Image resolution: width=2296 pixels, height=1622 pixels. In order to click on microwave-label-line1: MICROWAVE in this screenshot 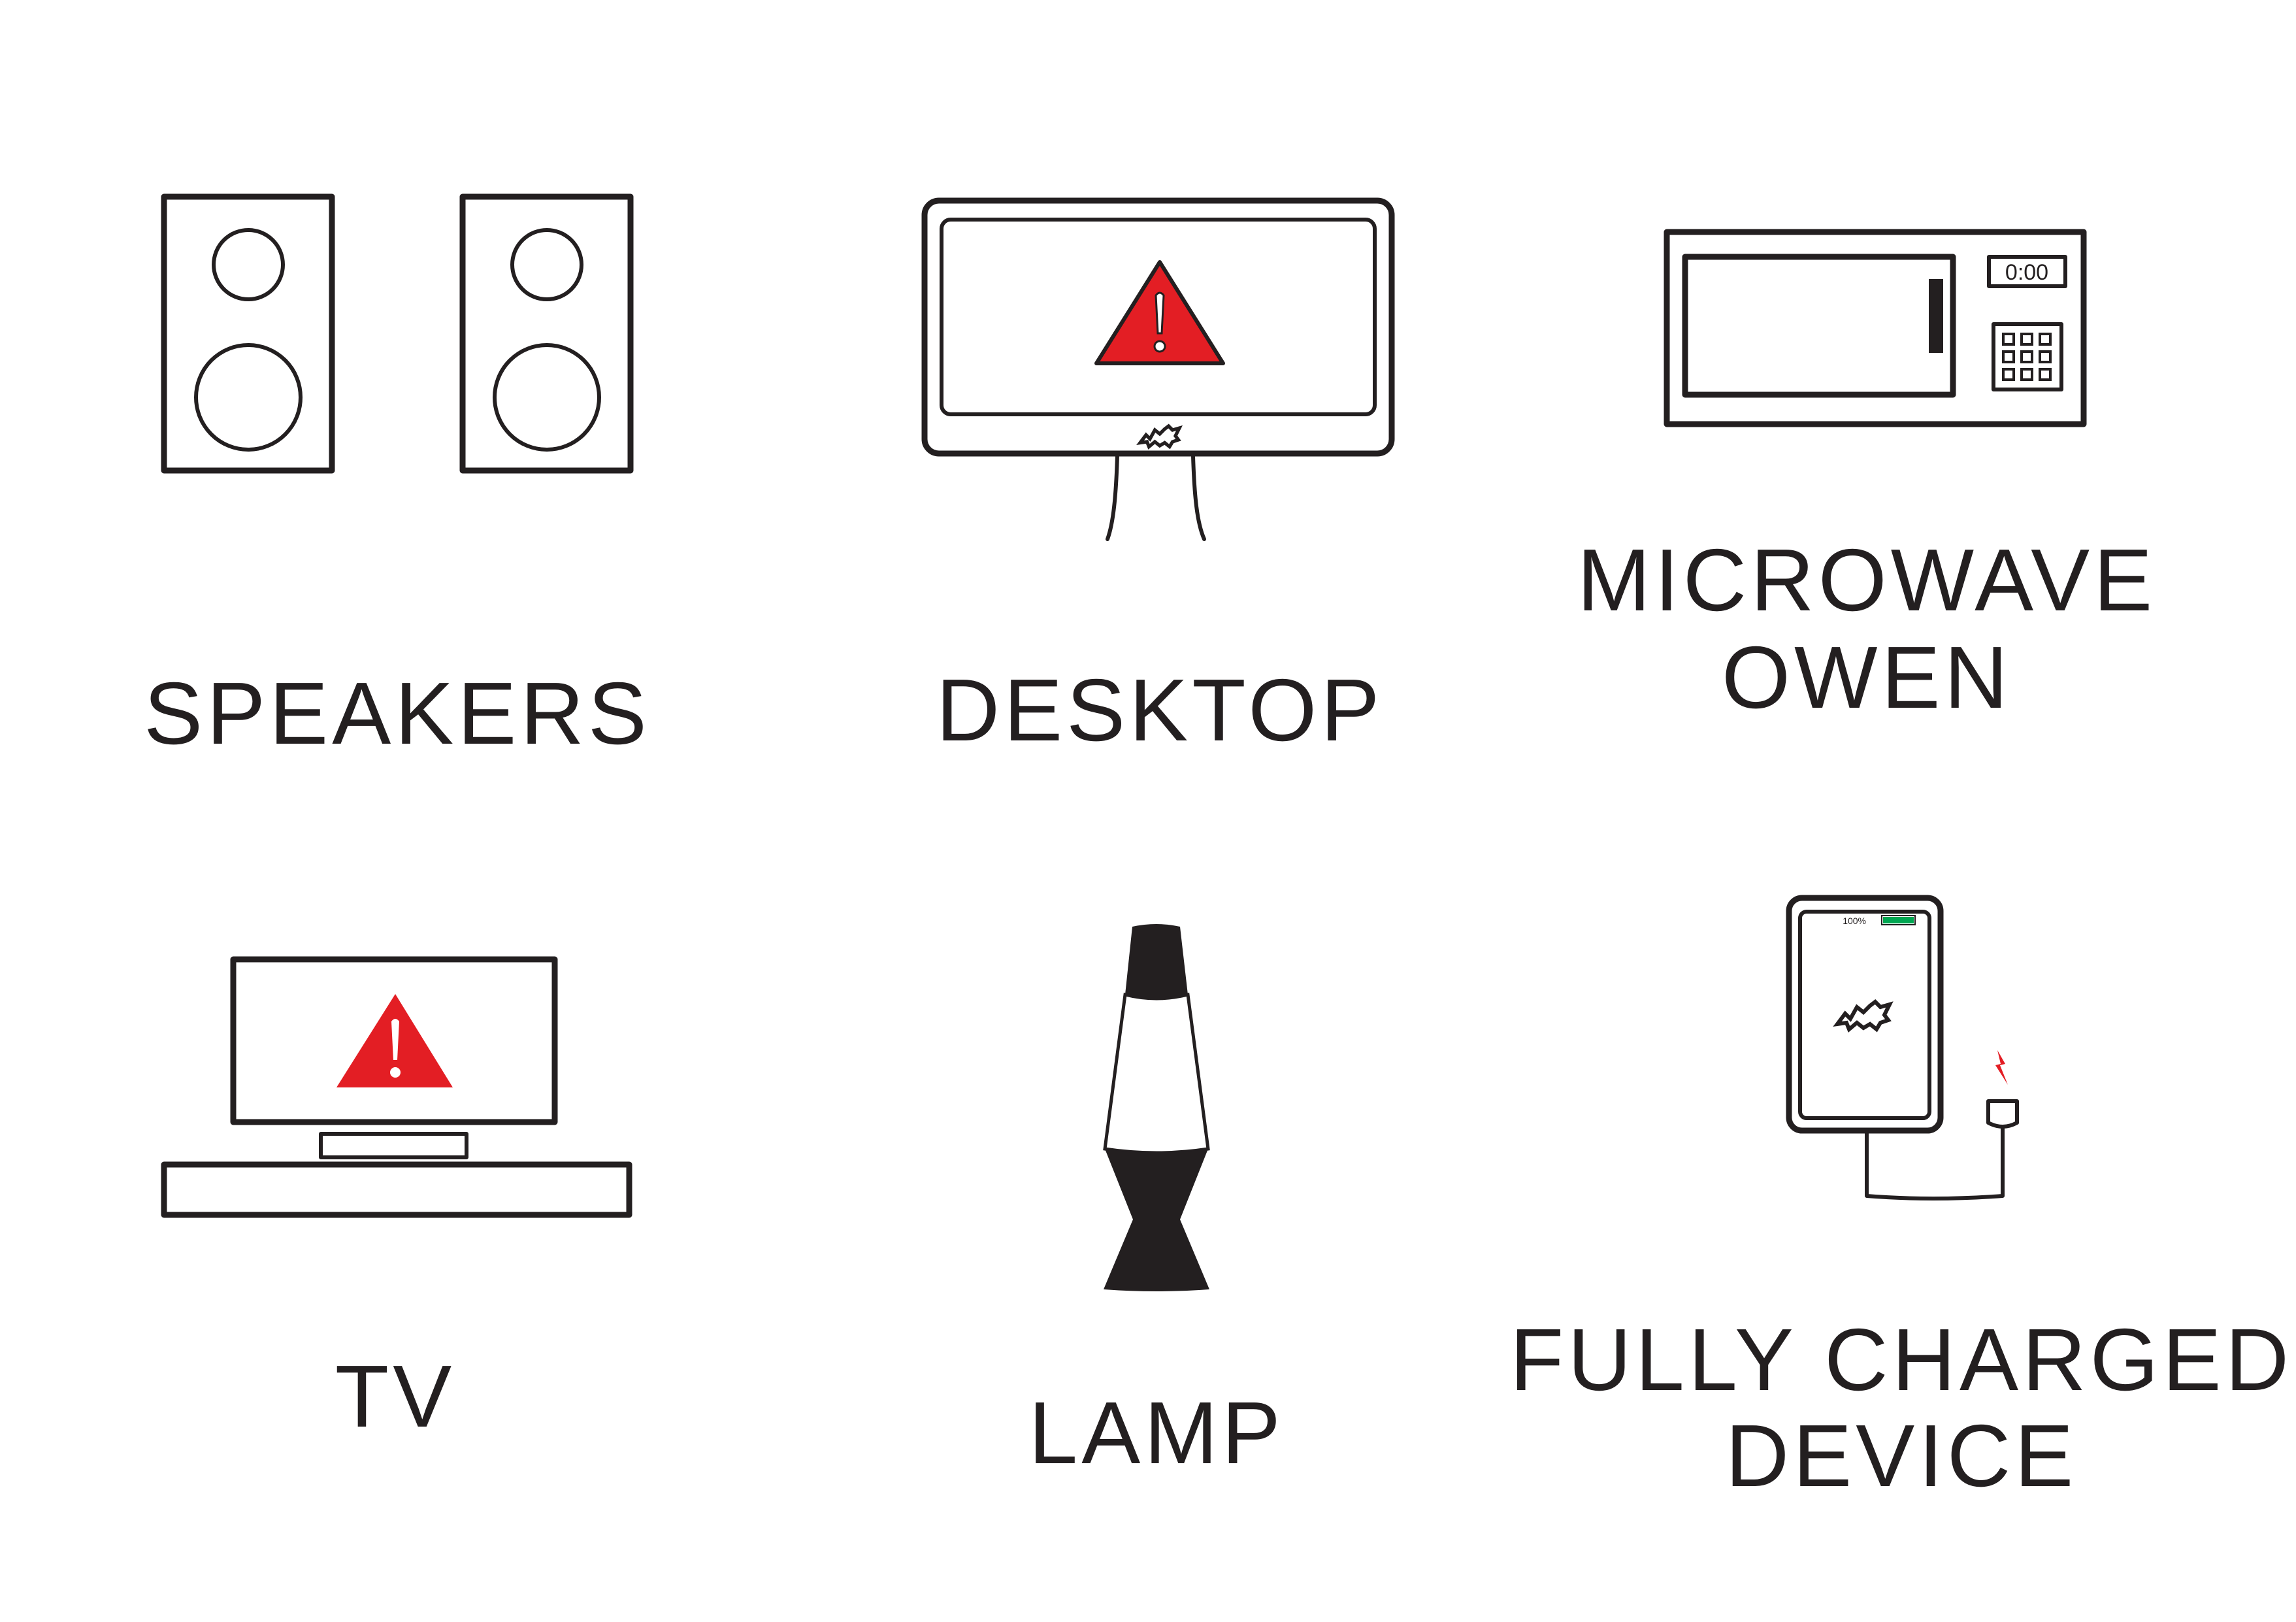, I will do `click(1866, 580)`.